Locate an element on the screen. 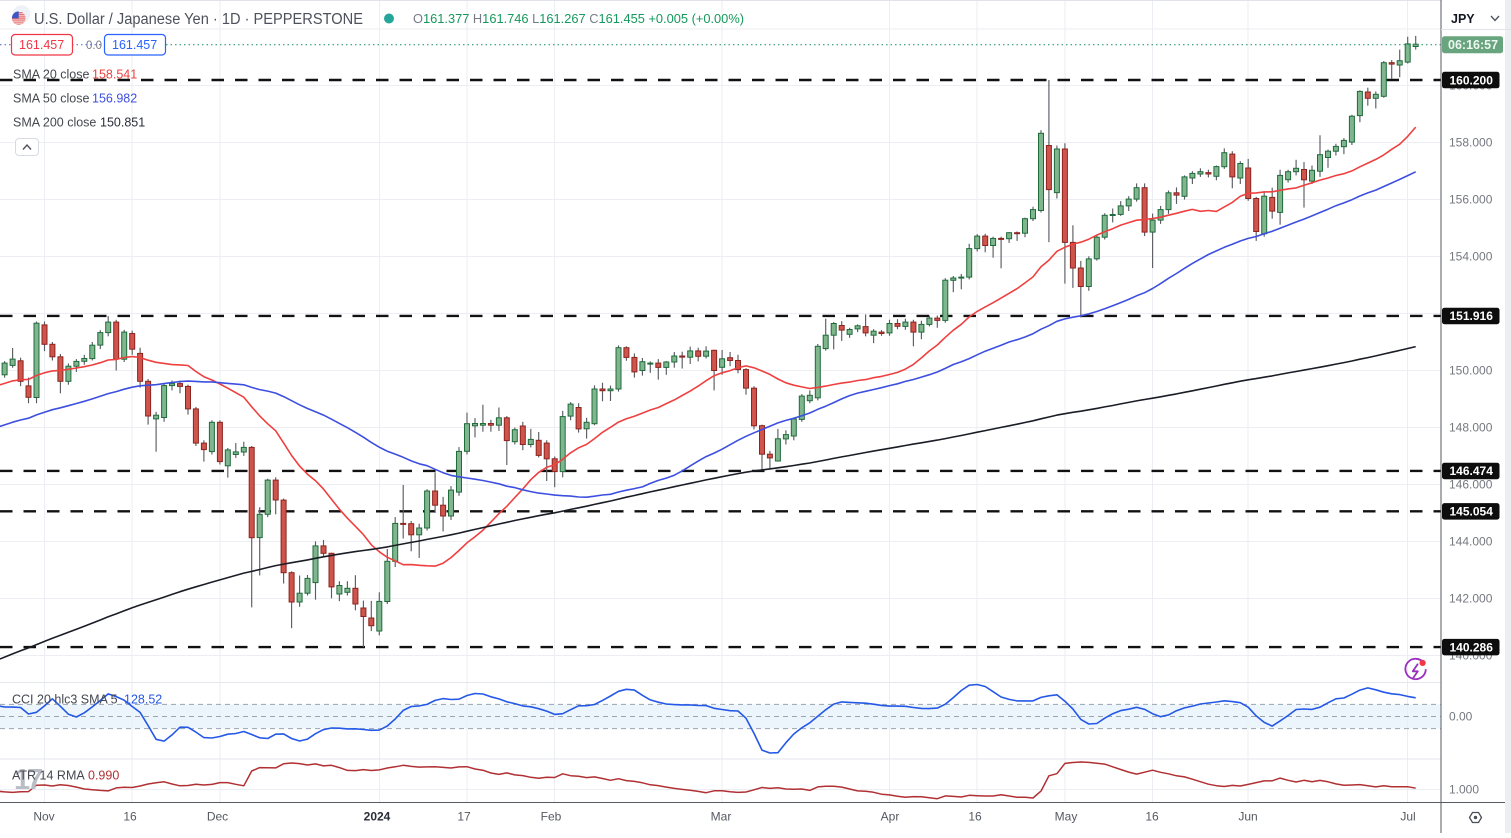  svg-text: 06:16:57 is located at coordinates (1473, 45).